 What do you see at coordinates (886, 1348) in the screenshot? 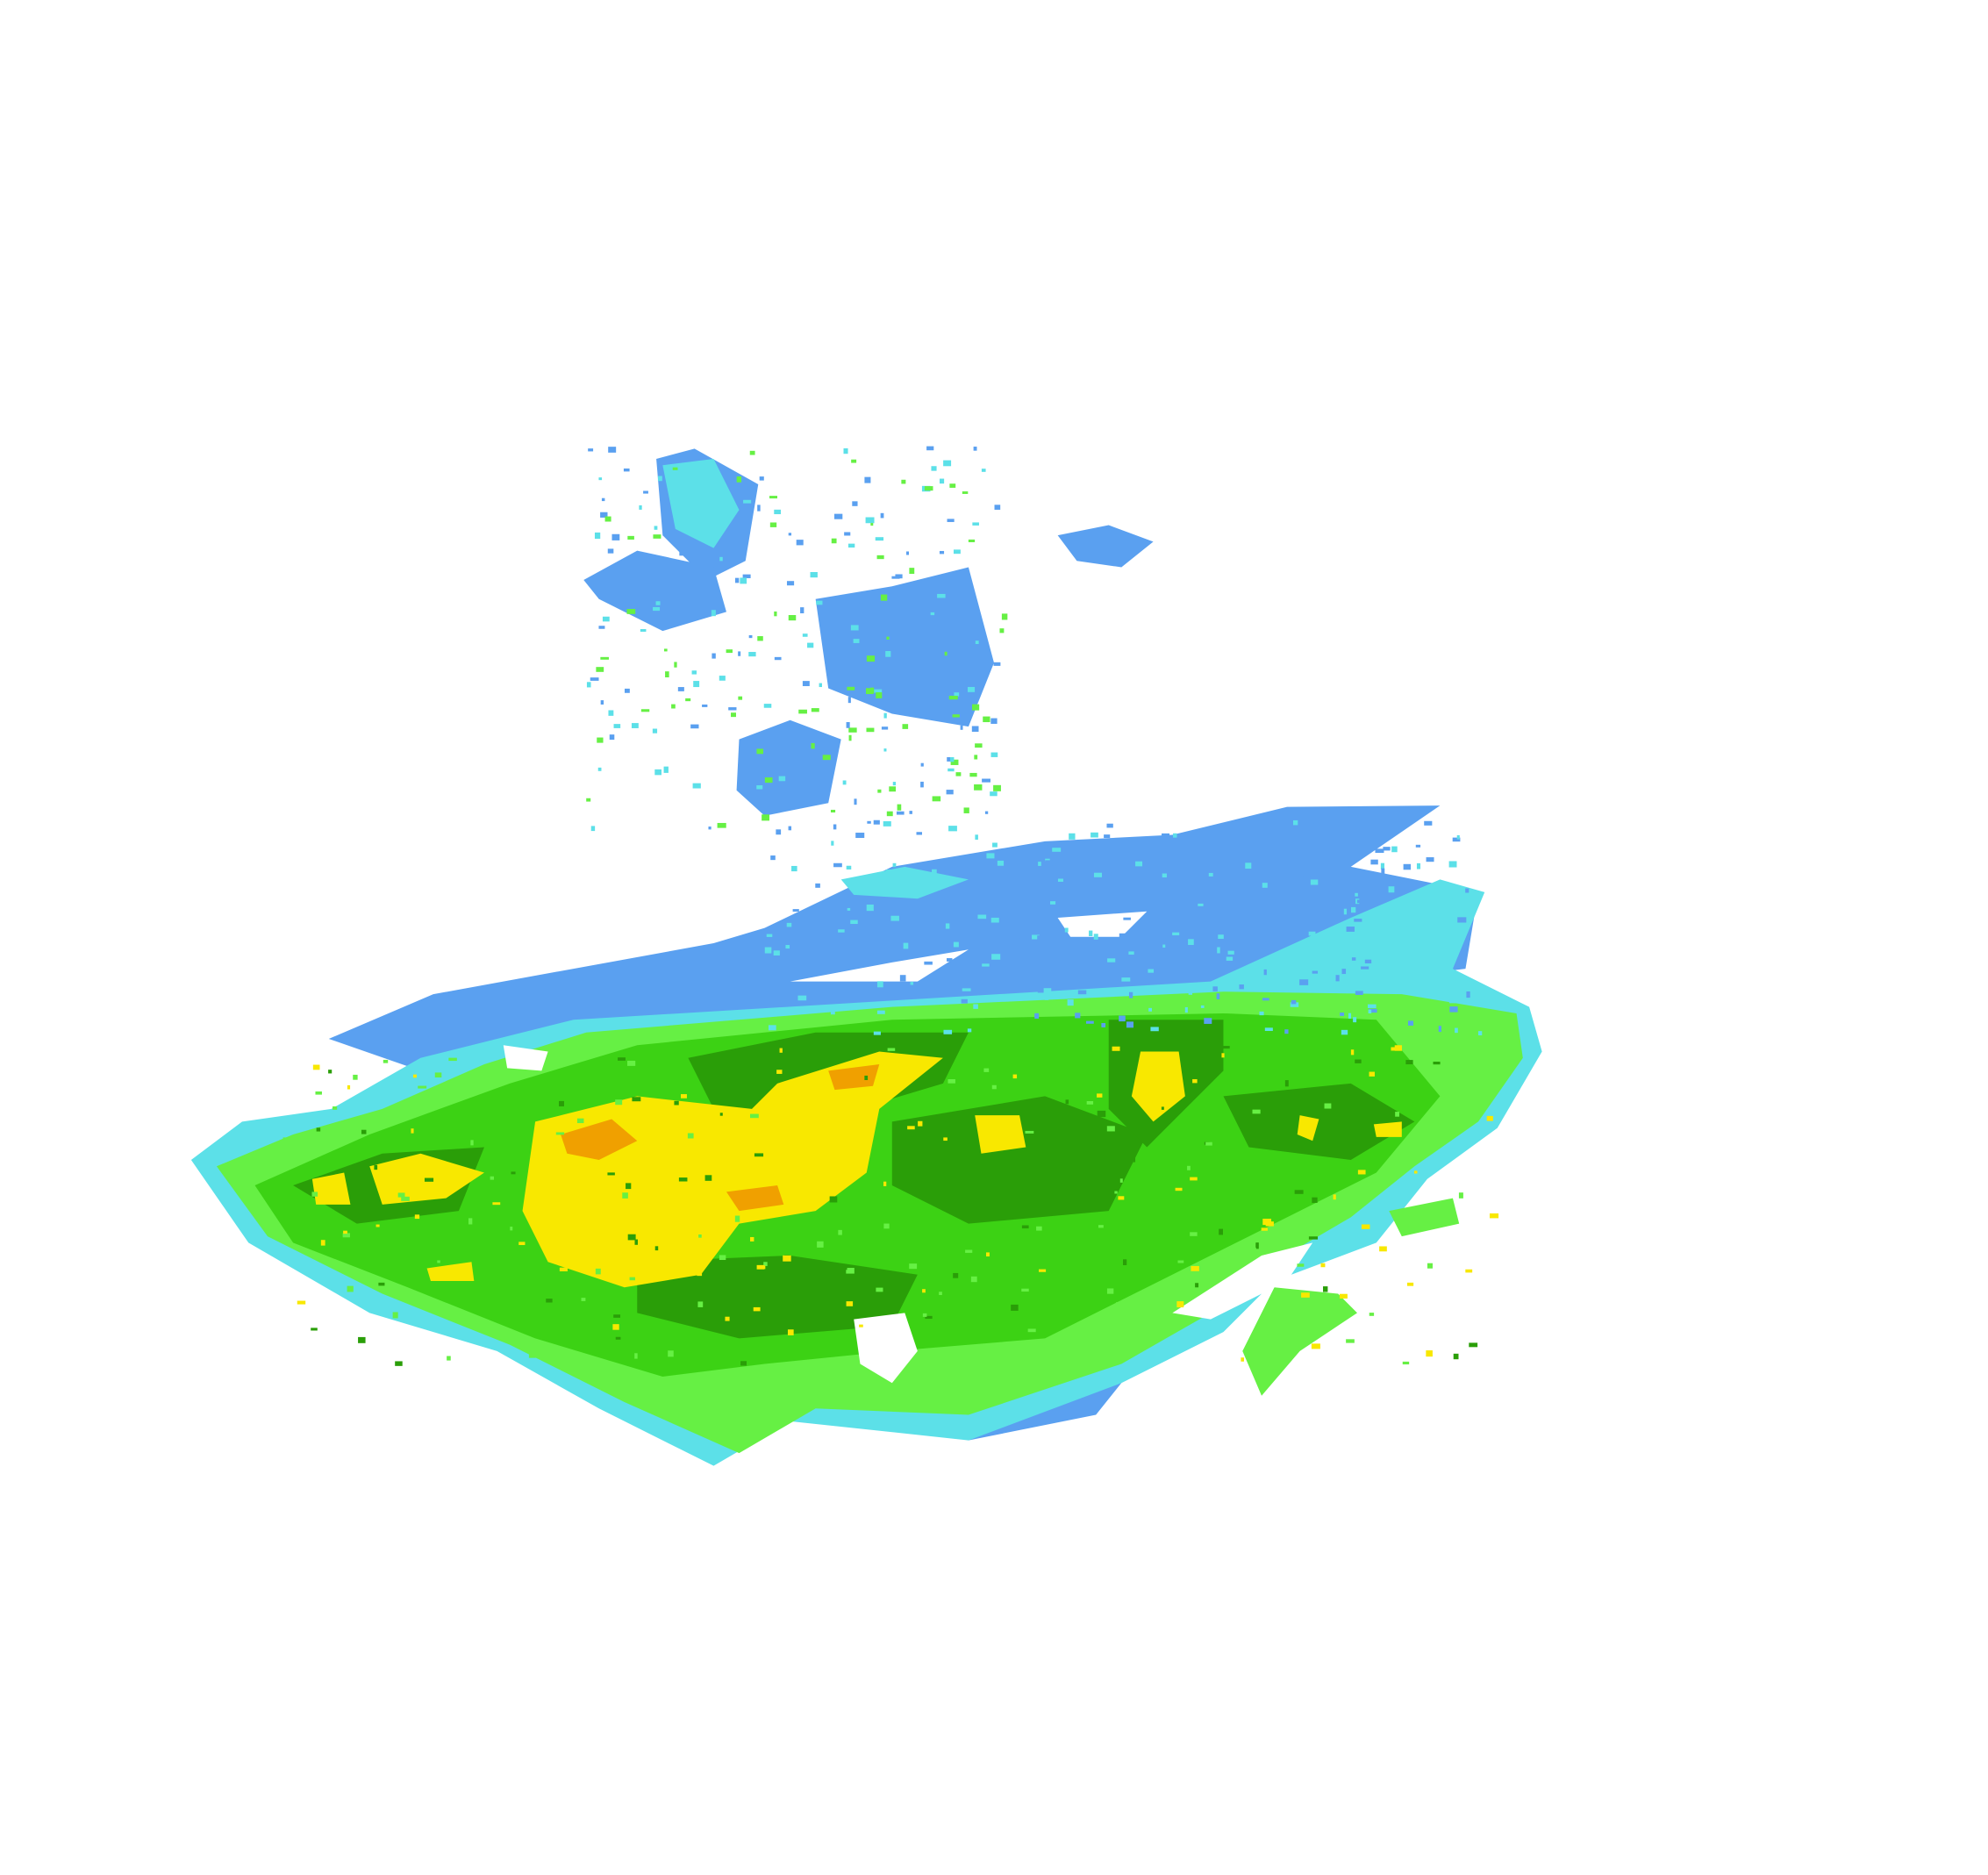
I see `clear-gap` at bounding box center [886, 1348].